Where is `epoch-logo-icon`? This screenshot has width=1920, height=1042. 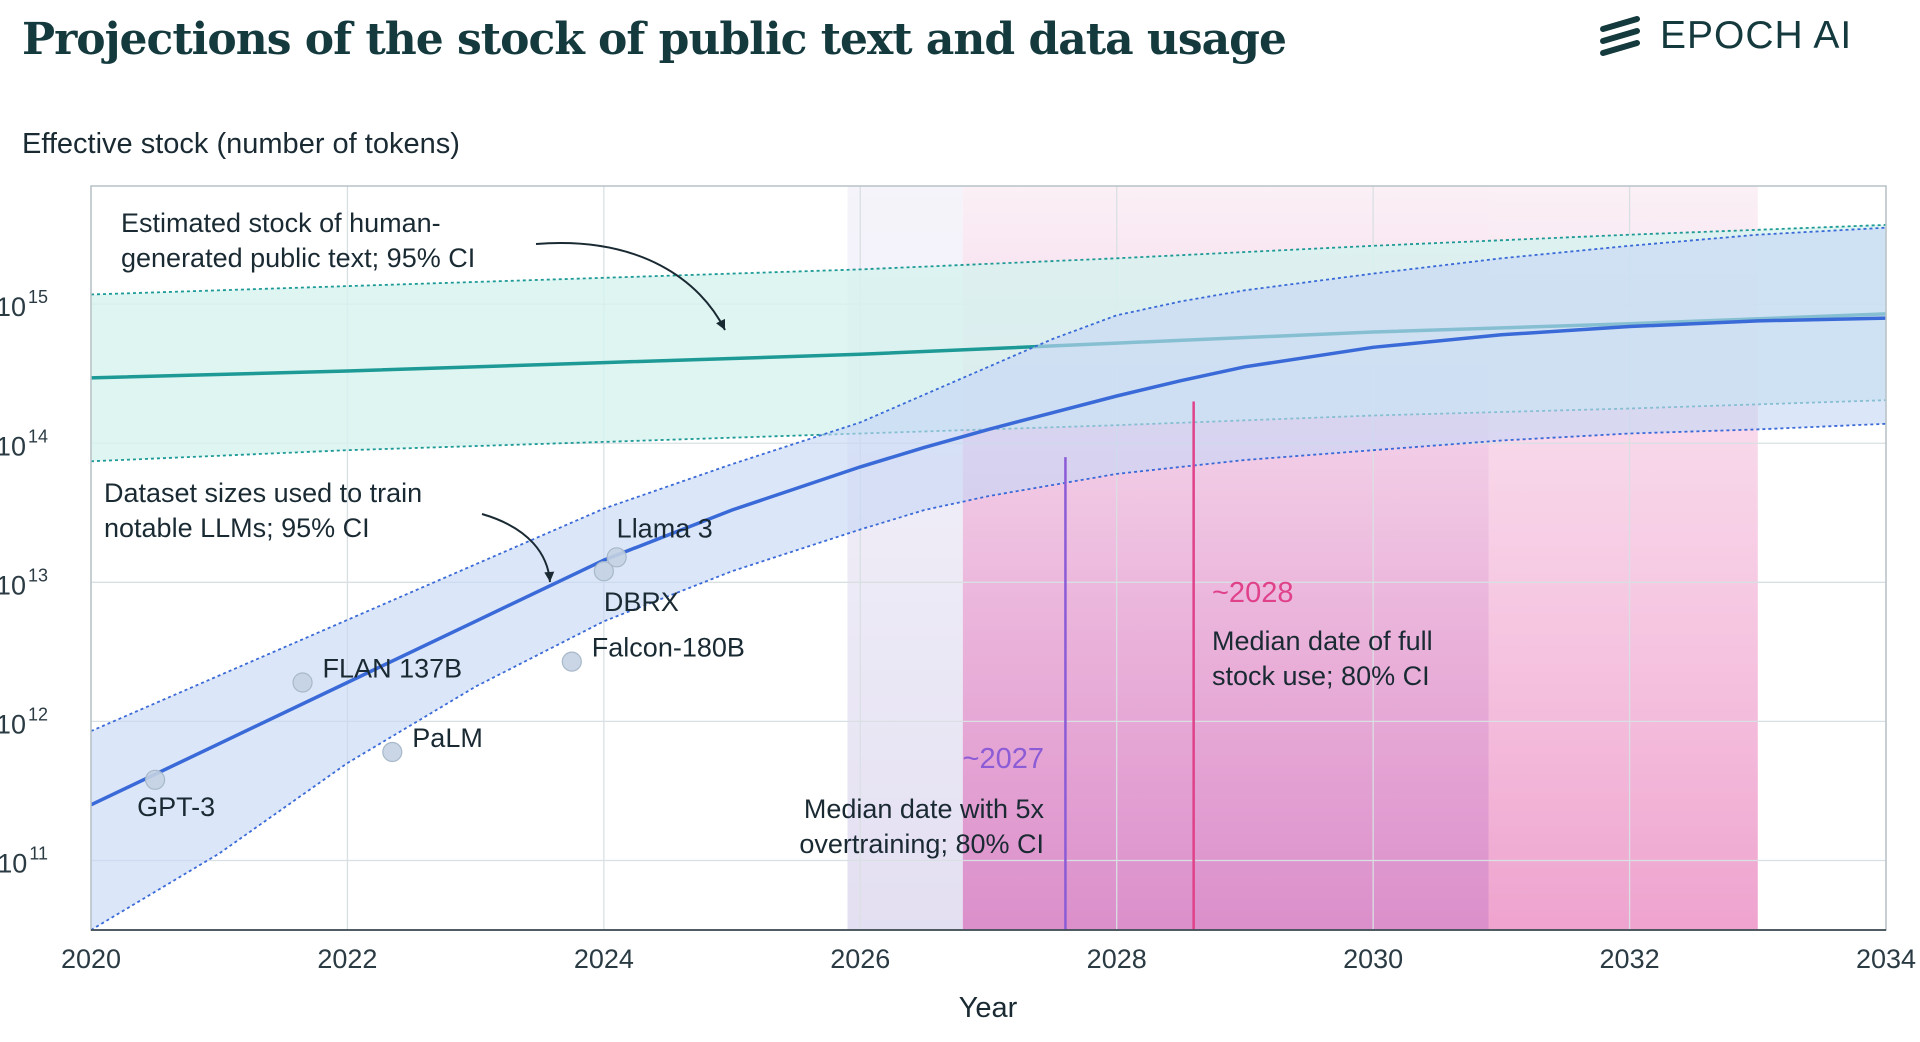 epoch-logo-icon is located at coordinates (1620, 36).